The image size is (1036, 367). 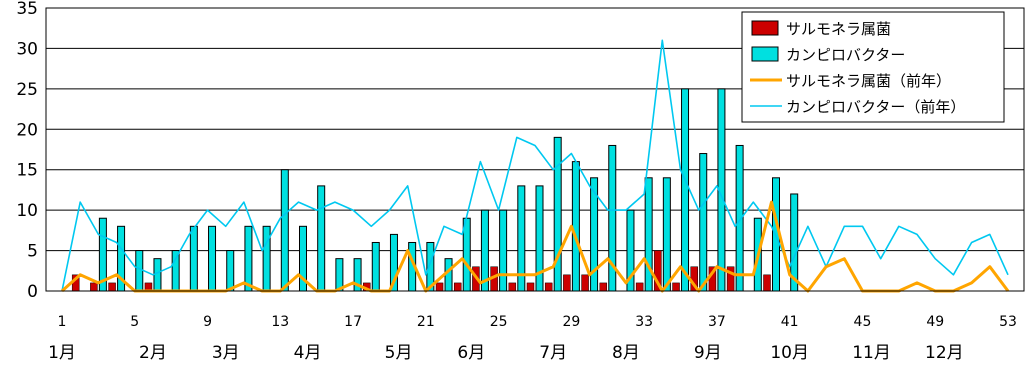 I want to click on legend-box, so click(x=873, y=67).